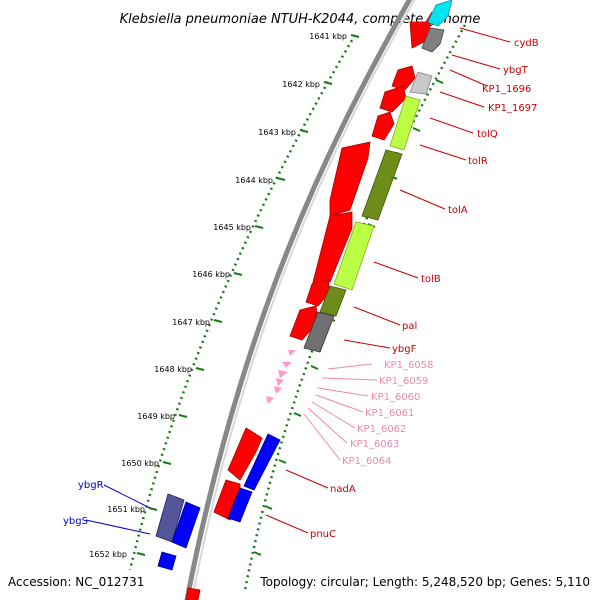  Describe the element at coordinates (328, 36) in the screenshot. I see `kbp-label: 1641 kbp` at that location.